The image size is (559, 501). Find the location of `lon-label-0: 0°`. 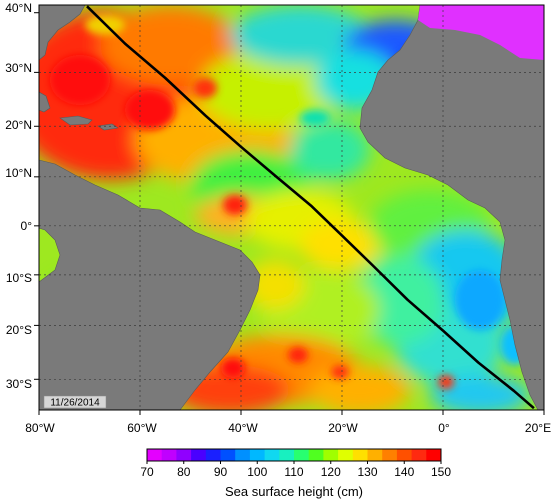

lon-label-0: 0° is located at coordinates (444, 428).